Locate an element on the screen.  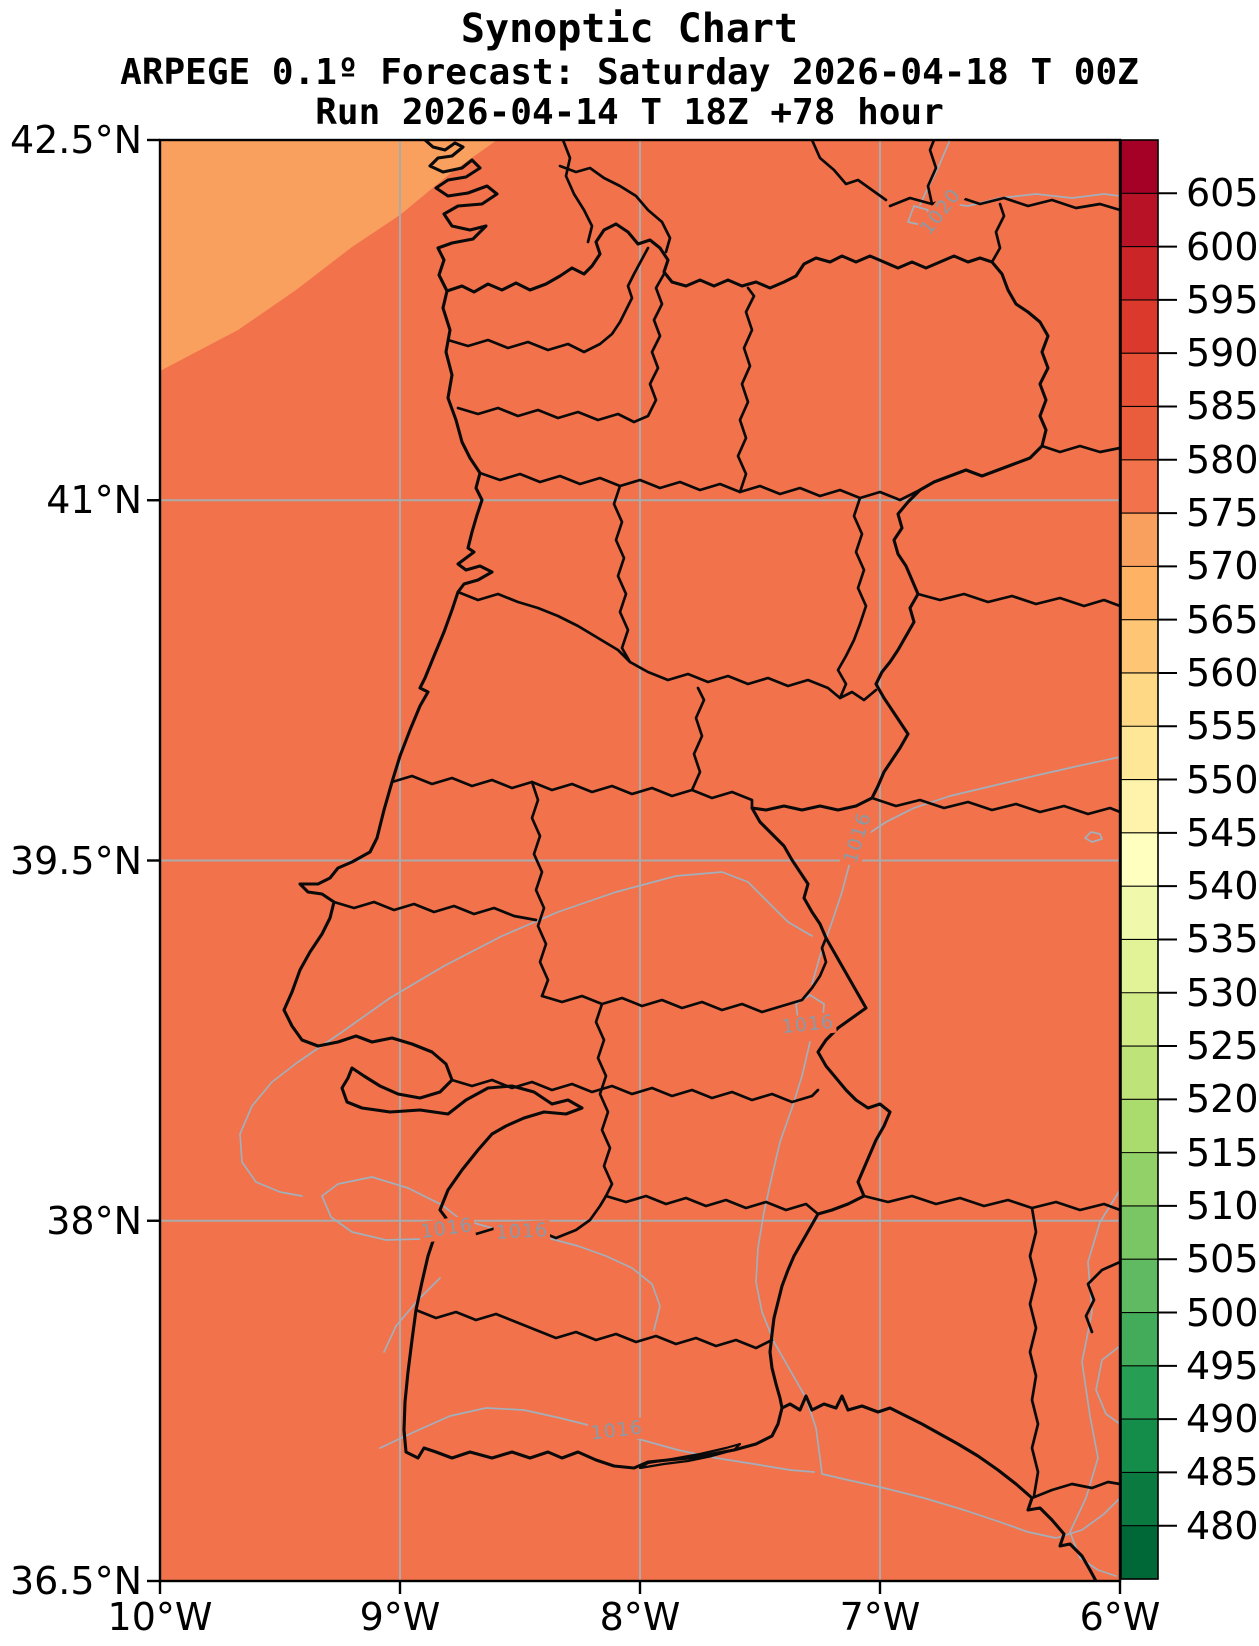
colorbar-value-label: 555 is located at coordinates (1222, 726).